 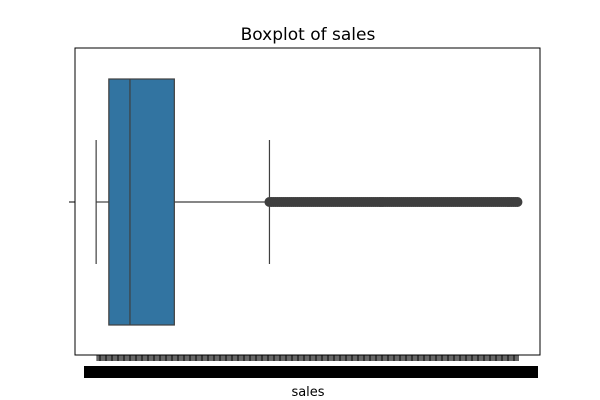 What do you see at coordinates (308, 35) in the screenshot?
I see `chart-title: Boxplot of sales` at bounding box center [308, 35].